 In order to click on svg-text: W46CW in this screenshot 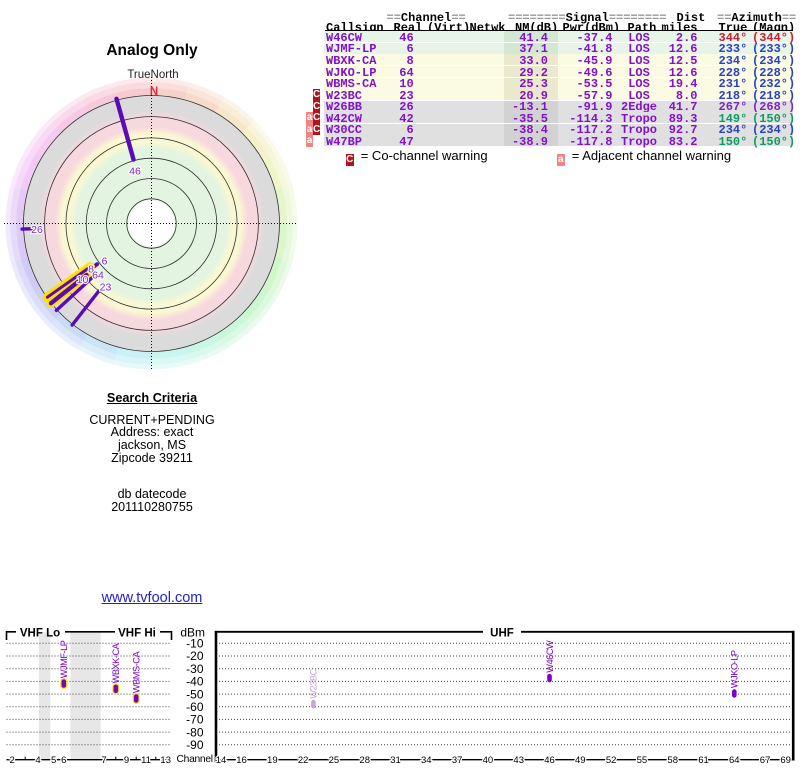, I will do `click(550, 656)`.